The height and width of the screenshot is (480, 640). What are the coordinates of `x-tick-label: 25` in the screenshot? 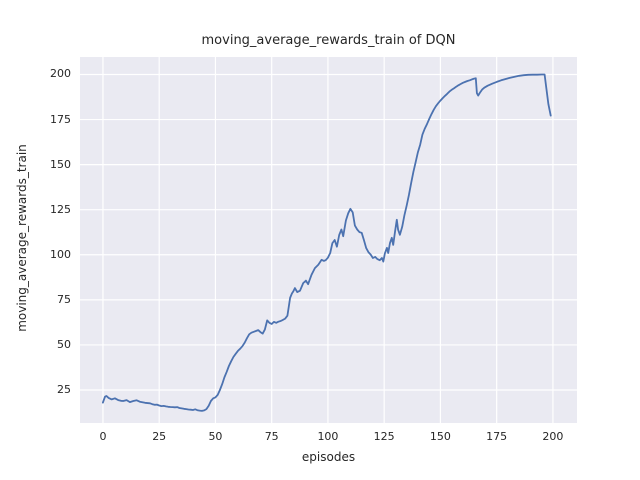 It's located at (159, 436).